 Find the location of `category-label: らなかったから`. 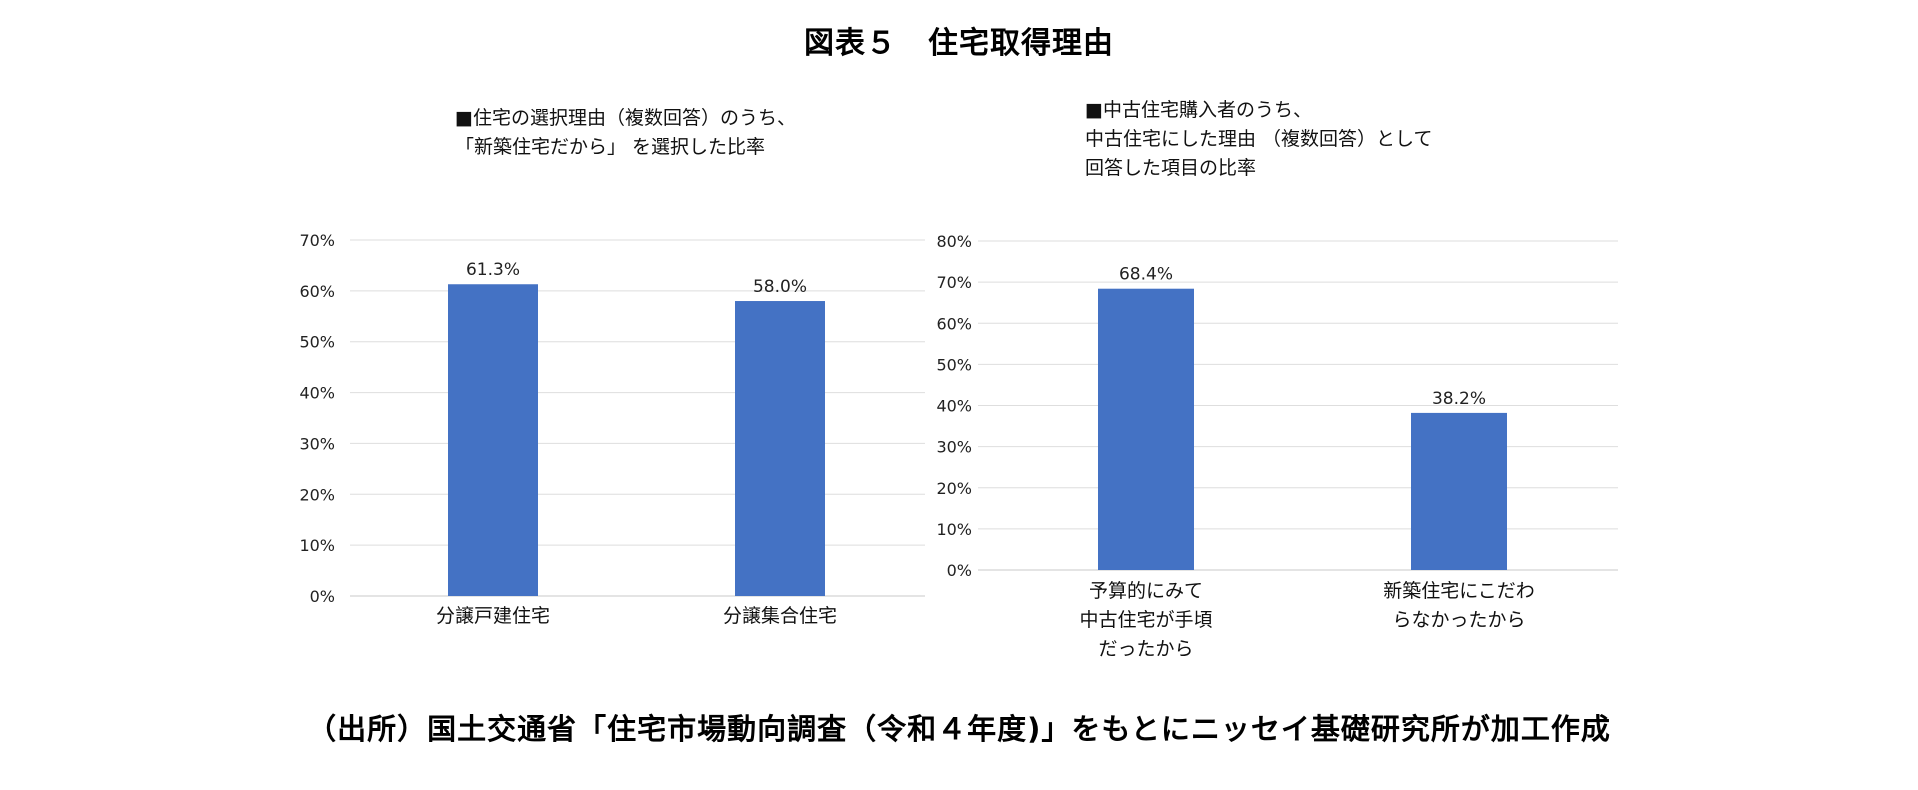

category-label: らなかったから is located at coordinates (1458, 620).